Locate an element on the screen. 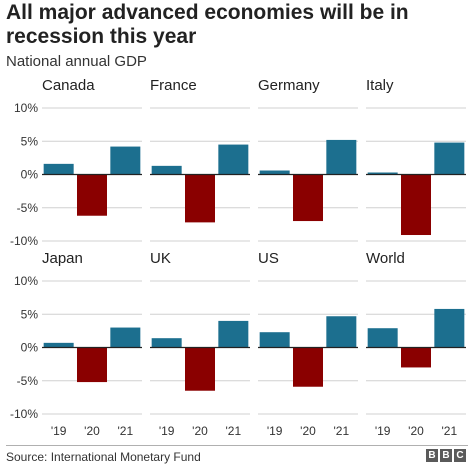  logo-letter: C is located at coordinates (460, 455).